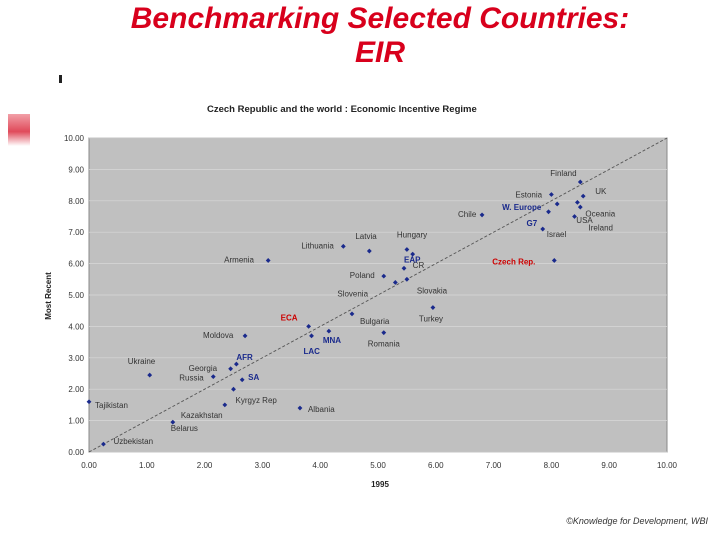 Image resolution: width=720 pixels, height=540 pixels. I want to click on point-chile, so click(482, 215).